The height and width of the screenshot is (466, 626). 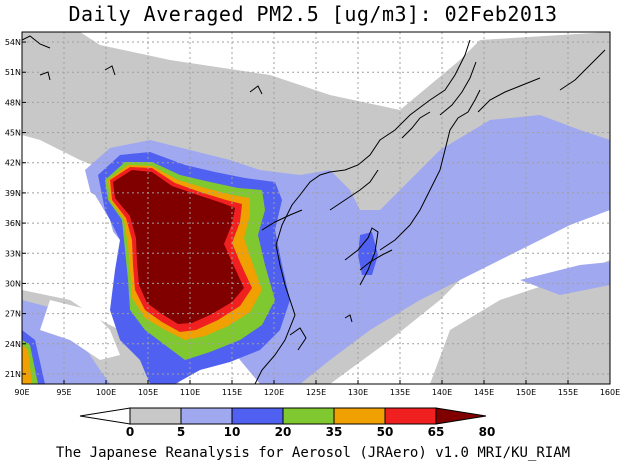 What do you see at coordinates (178, 247) in the screenshot?
I see `pm25-level-80-plus` at bounding box center [178, 247].